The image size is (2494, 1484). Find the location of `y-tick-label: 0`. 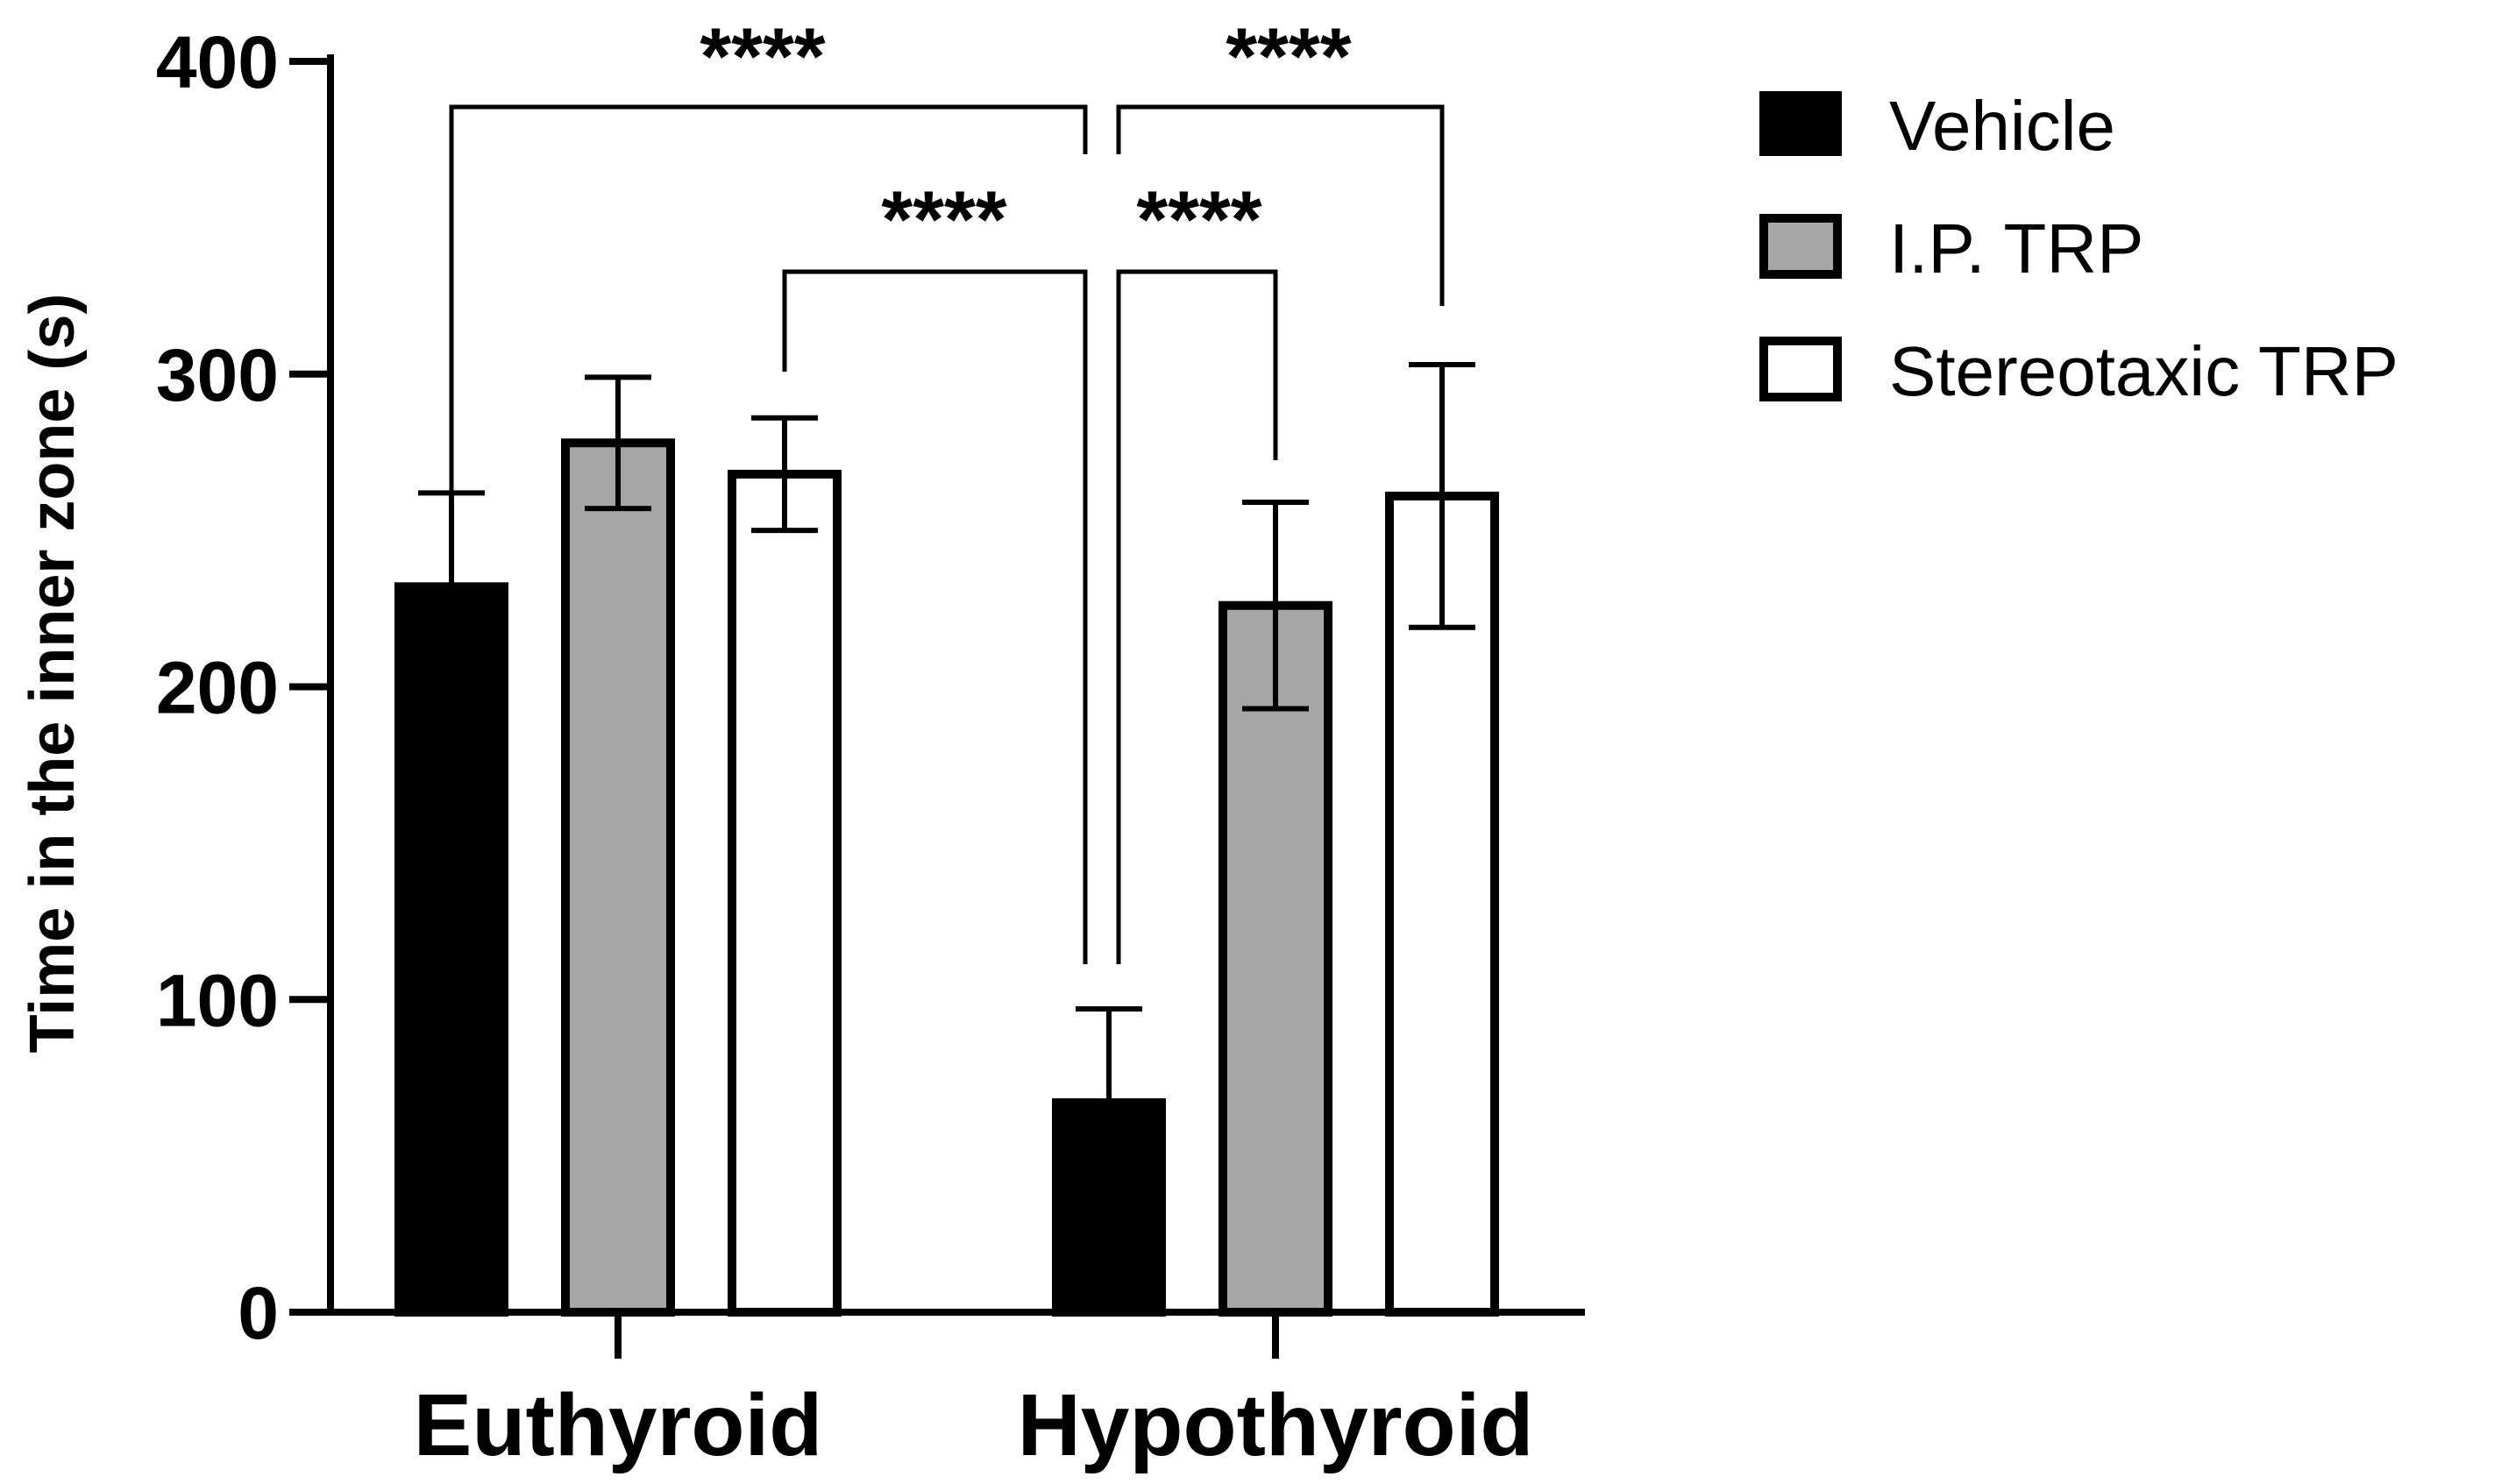

y-tick-label: 0 is located at coordinates (258, 1313).